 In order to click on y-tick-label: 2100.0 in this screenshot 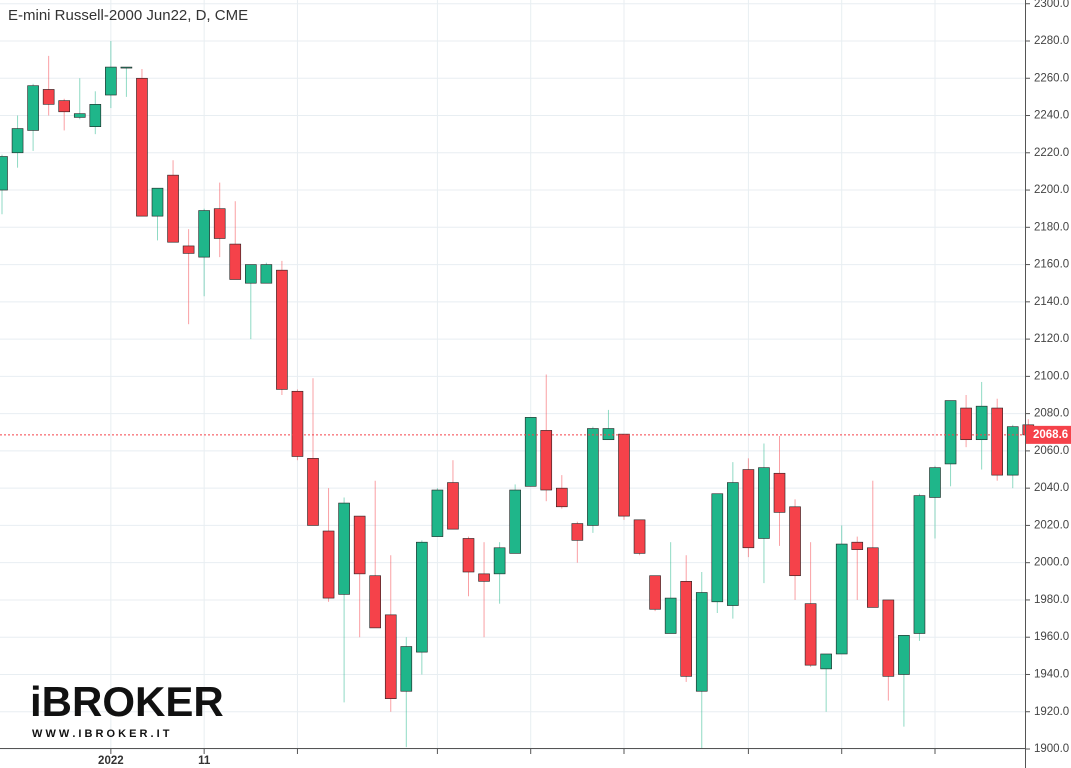, I will do `click(1051, 376)`.